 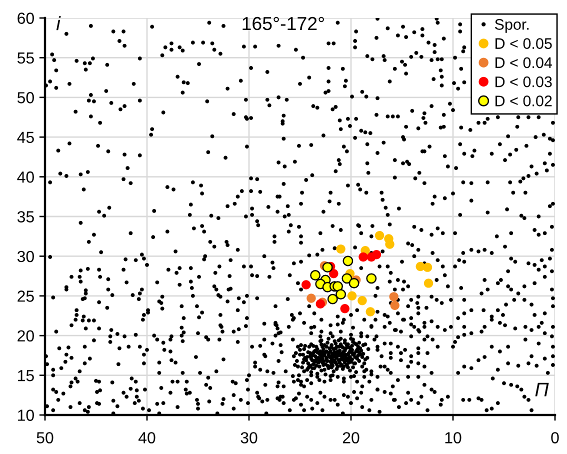 I want to click on y-tick-label: 50, so click(x=25, y=98).